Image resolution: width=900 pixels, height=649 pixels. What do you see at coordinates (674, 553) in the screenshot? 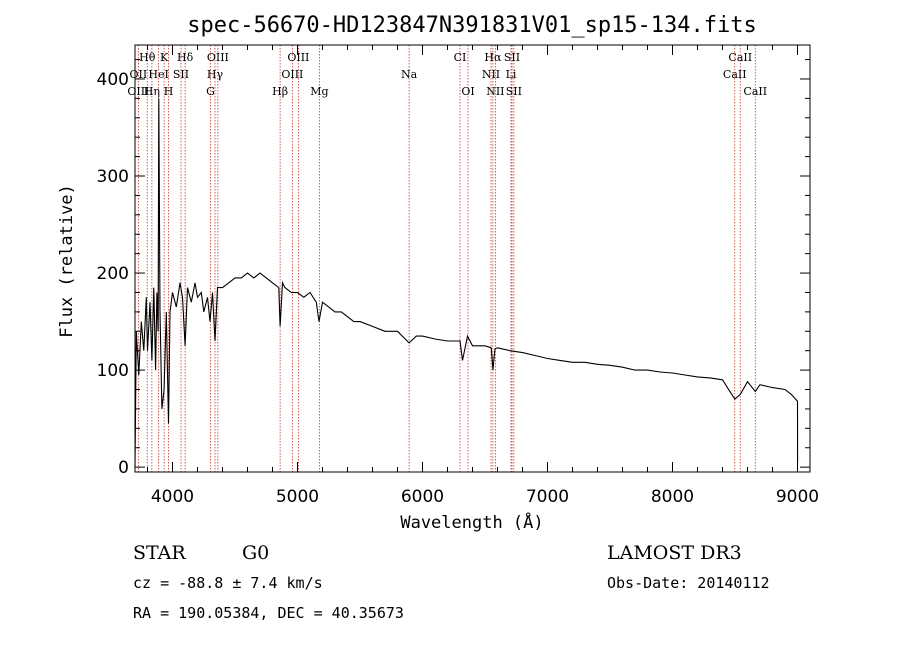
I see `survey-name: LAMOST DR3` at bounding box center [674, 553].